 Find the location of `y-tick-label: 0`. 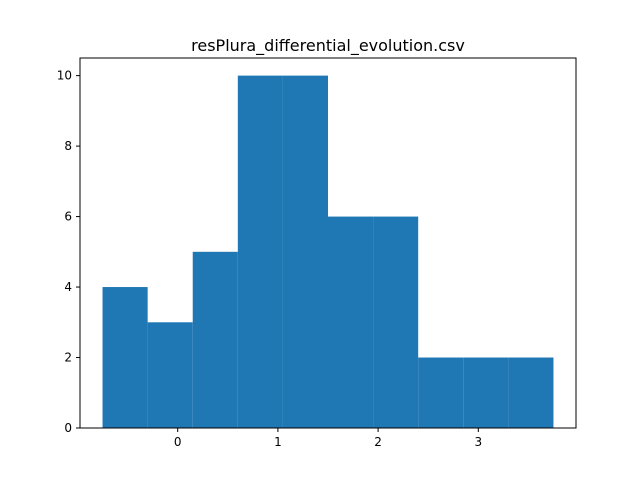

y-tick-label: 0 is located at coordinates (68, 428).